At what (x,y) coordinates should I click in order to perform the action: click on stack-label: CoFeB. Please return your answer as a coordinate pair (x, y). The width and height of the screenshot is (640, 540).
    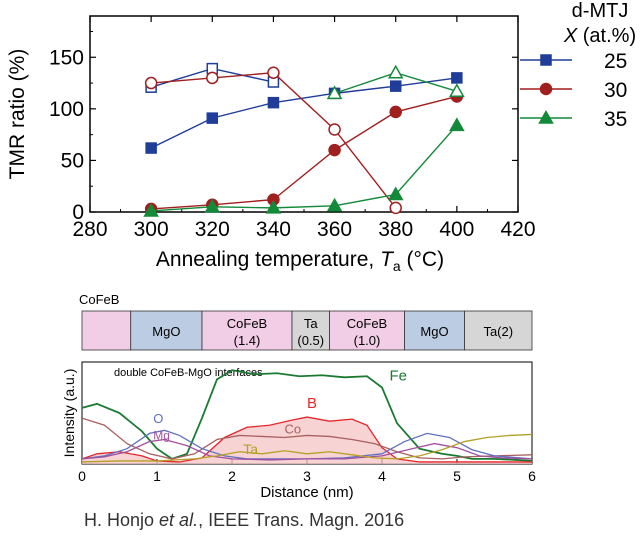
    Looking at the image, I should click on (99, 299).